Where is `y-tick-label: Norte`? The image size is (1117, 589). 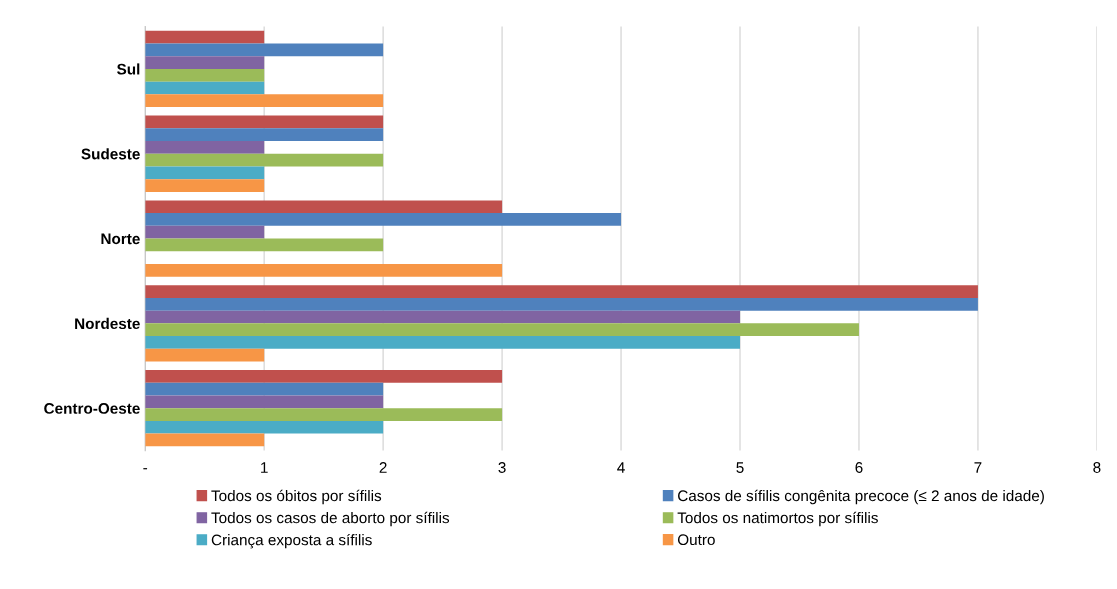 y-tick-label: Norte is located at coordinates (120, 239).